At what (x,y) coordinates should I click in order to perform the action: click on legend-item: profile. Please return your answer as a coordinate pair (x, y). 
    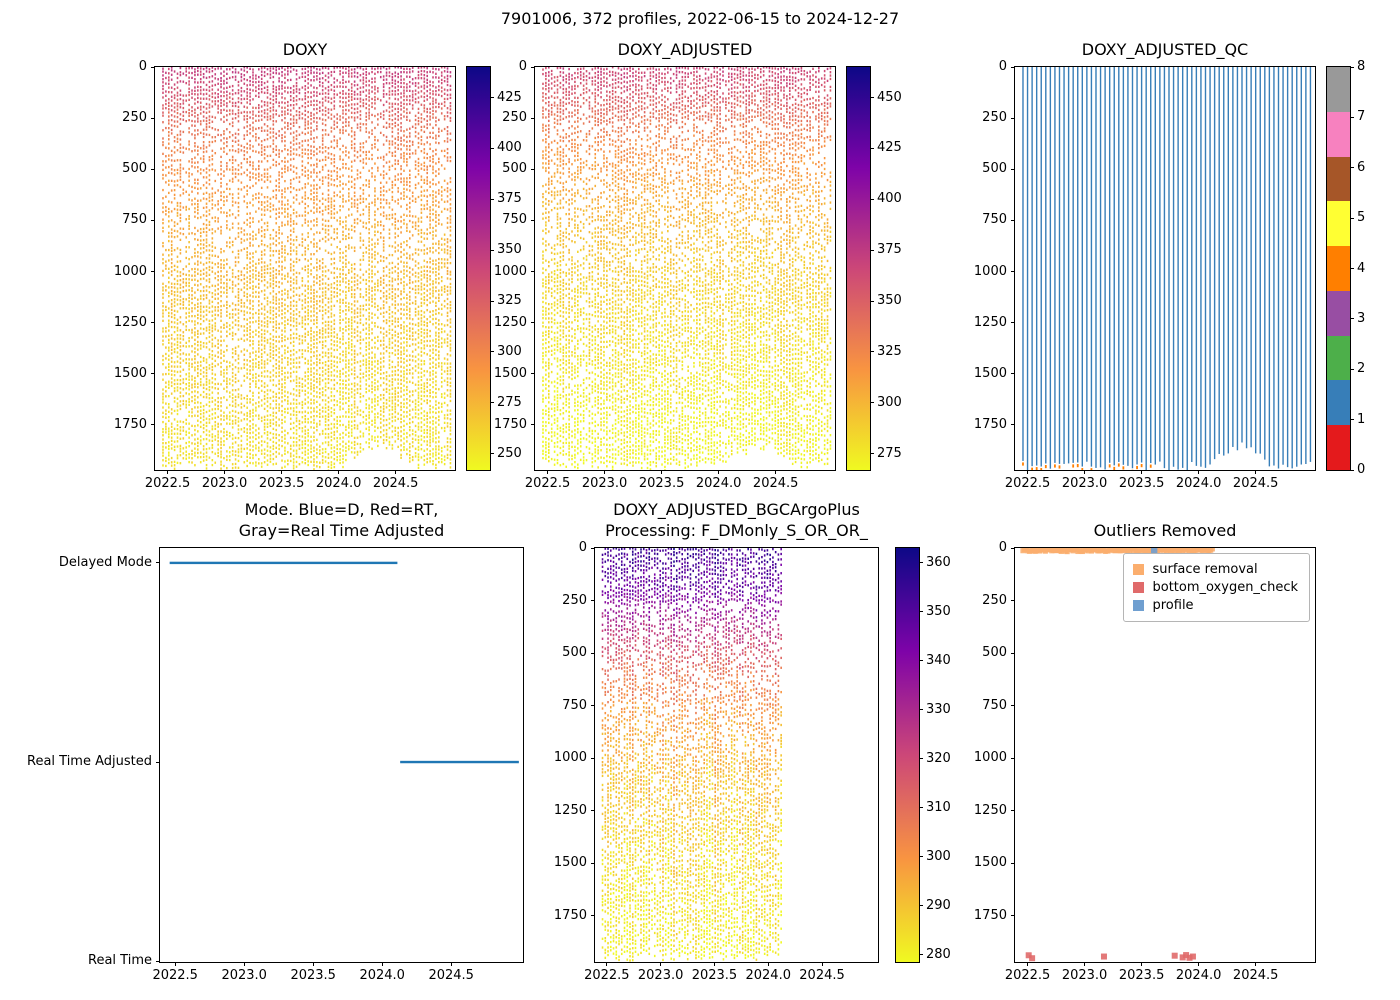
    Looking at the image, I should click on (1215, 605).